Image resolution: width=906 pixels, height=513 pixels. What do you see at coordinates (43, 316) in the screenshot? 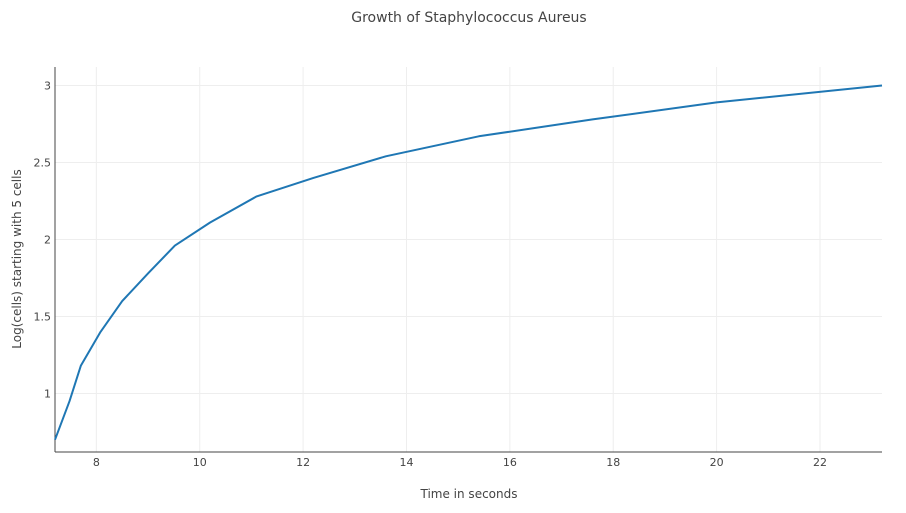
I see `y-tick-label: 1.5` at bounding box center [43, 316].